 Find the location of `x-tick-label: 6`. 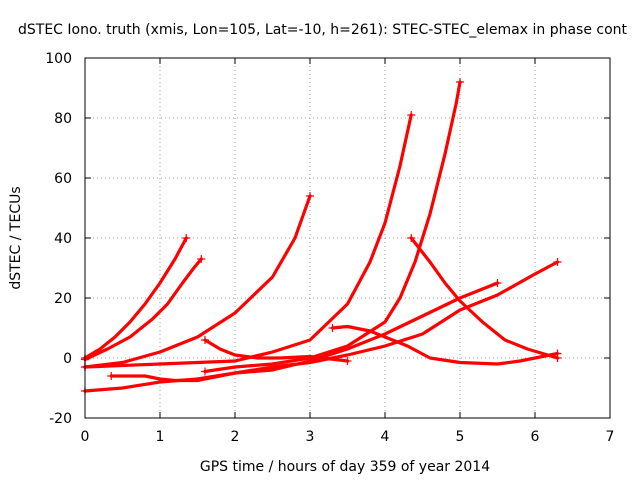

x-tick-label: 6 is located at coordinates (535, 437).